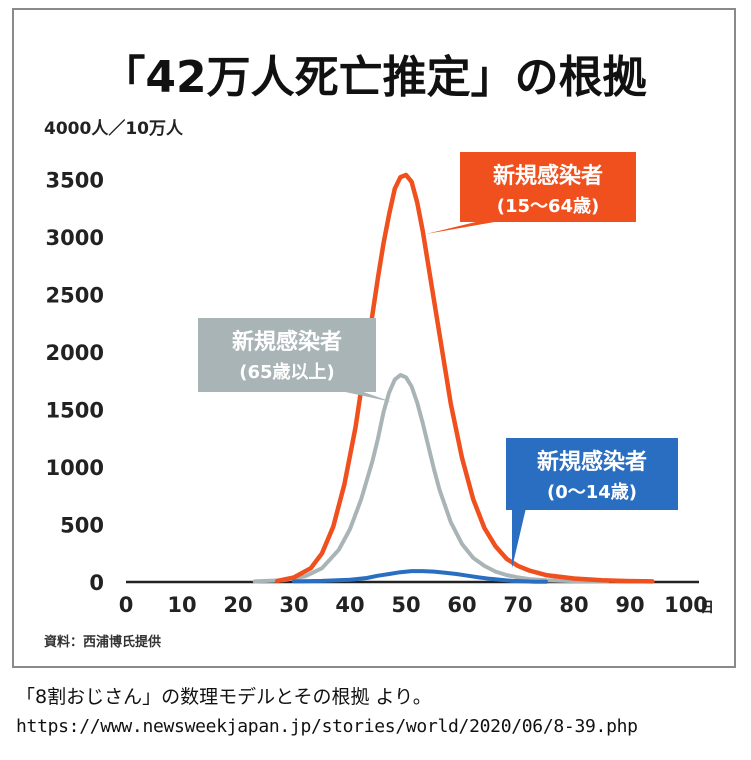 This screenshot has height=760, width=751. I want to click on callout-label-age: (15〜64歳), so click(548, 206).